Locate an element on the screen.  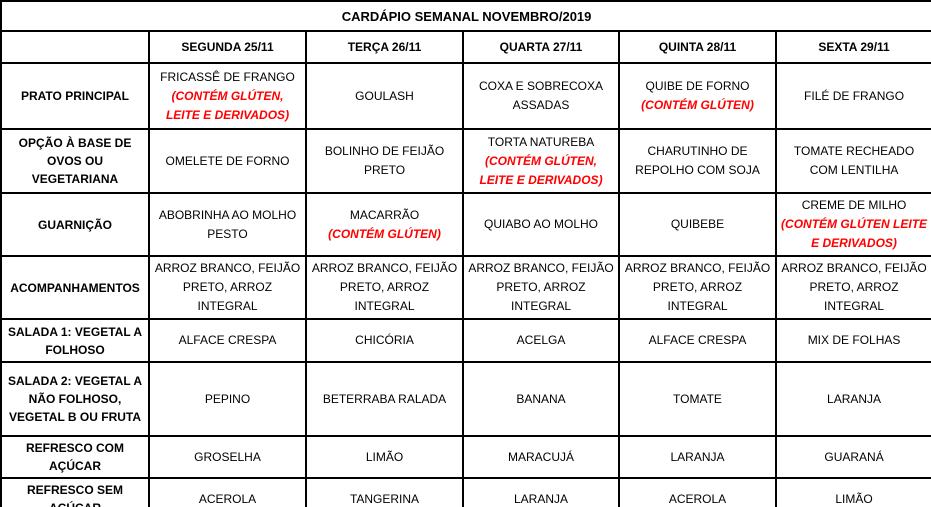
menu-item-text: BANANA is located at coordinates (541, 398).